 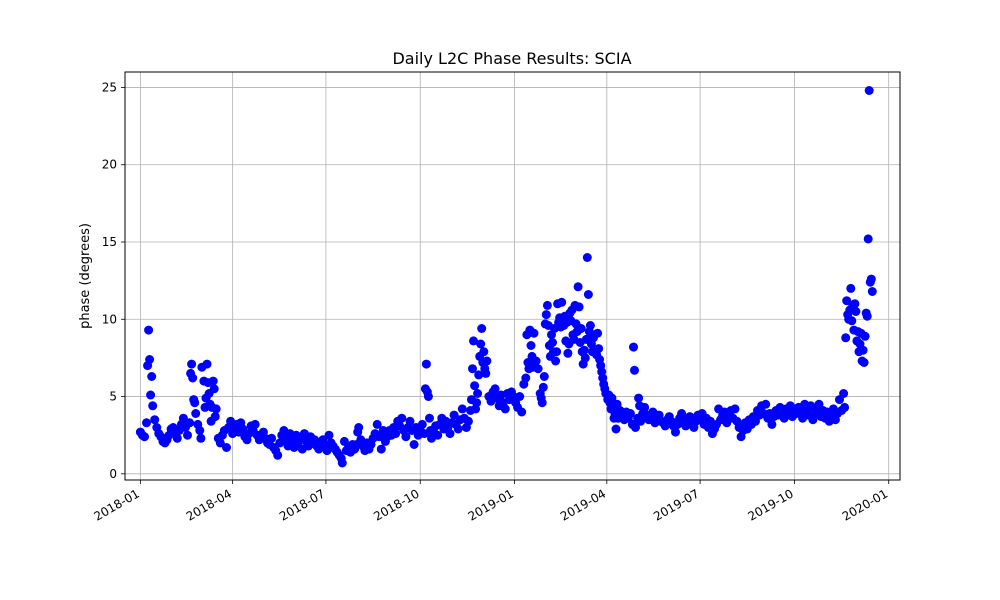 I want to click on y-tick-label: 0, so click(x=113, y=474).